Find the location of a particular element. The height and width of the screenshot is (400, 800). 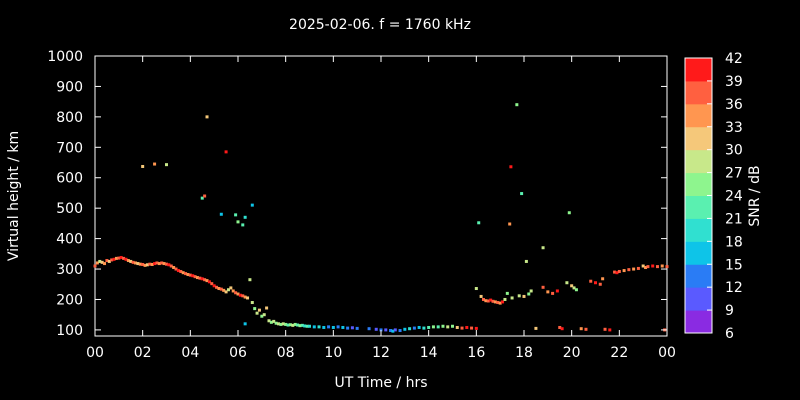

x-tick-label: 22 is located at coordinates (619, 353).